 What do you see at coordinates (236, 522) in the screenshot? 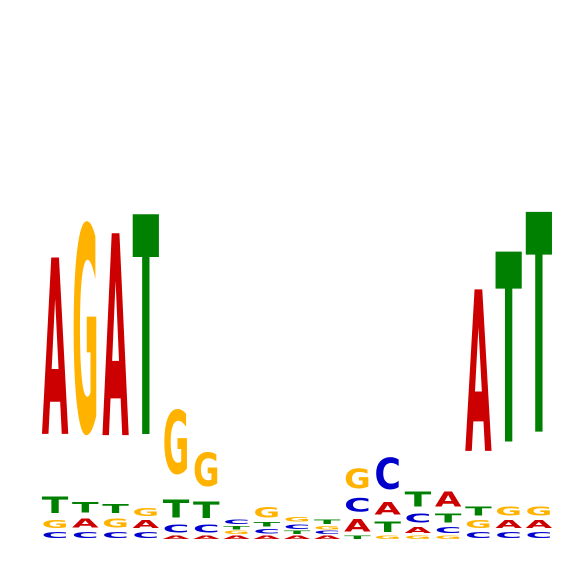
I see `letter-c-pos-7: C` at bounding box center [236, 522].